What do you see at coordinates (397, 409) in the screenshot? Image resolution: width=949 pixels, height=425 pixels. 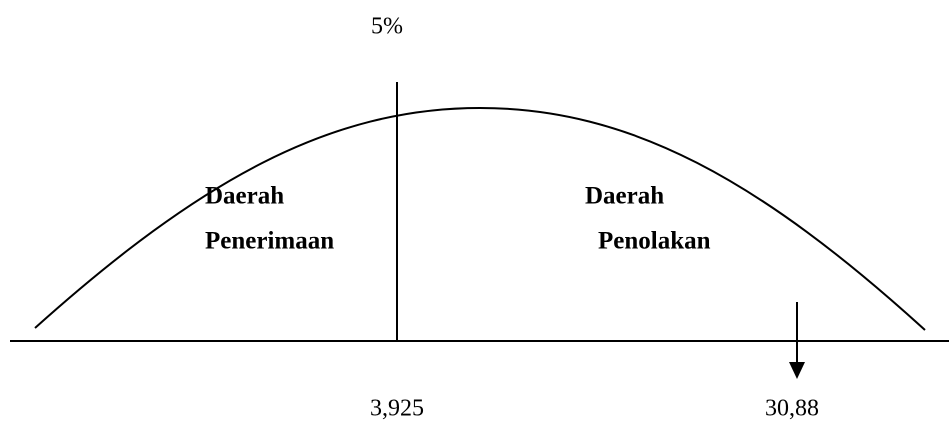 I see `critical-value: 3,925` at bounding box center [397, 409].